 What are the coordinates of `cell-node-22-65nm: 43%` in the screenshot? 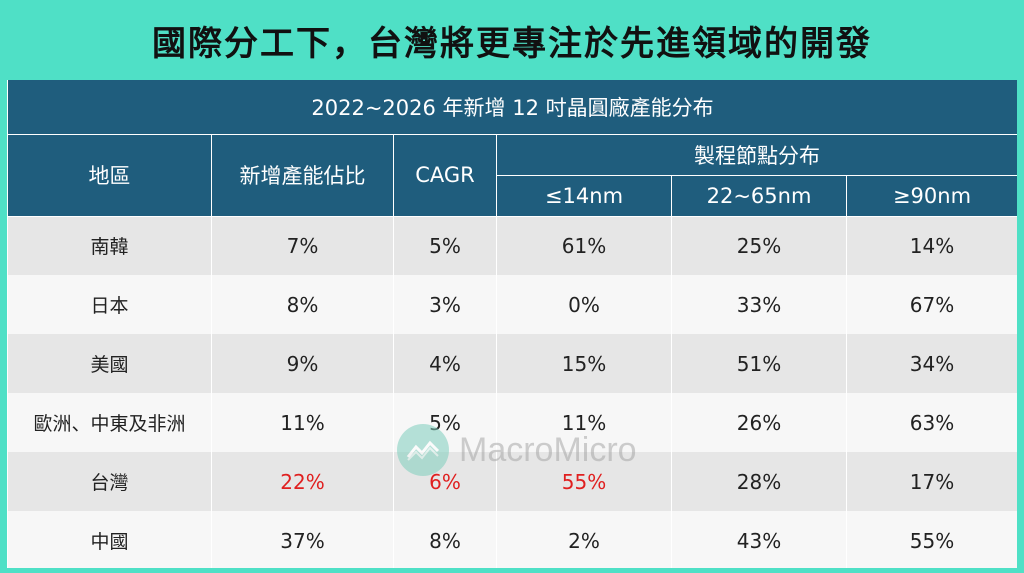 It's located at (759, 539).